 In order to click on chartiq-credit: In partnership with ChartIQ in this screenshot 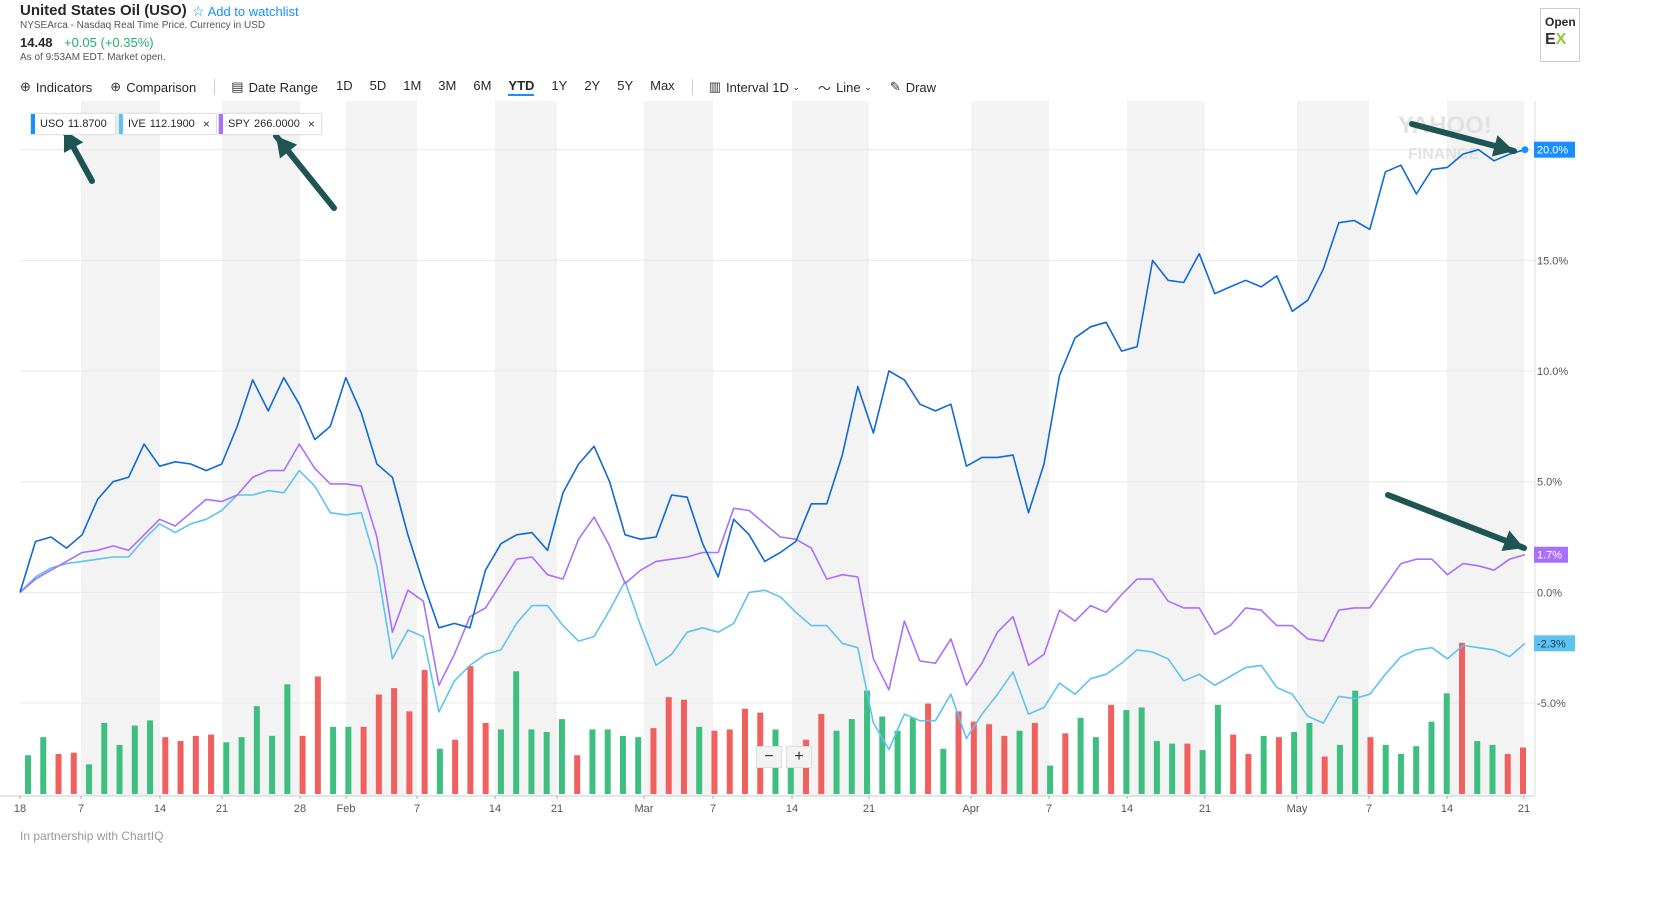, I will do `click(92, 836)`.